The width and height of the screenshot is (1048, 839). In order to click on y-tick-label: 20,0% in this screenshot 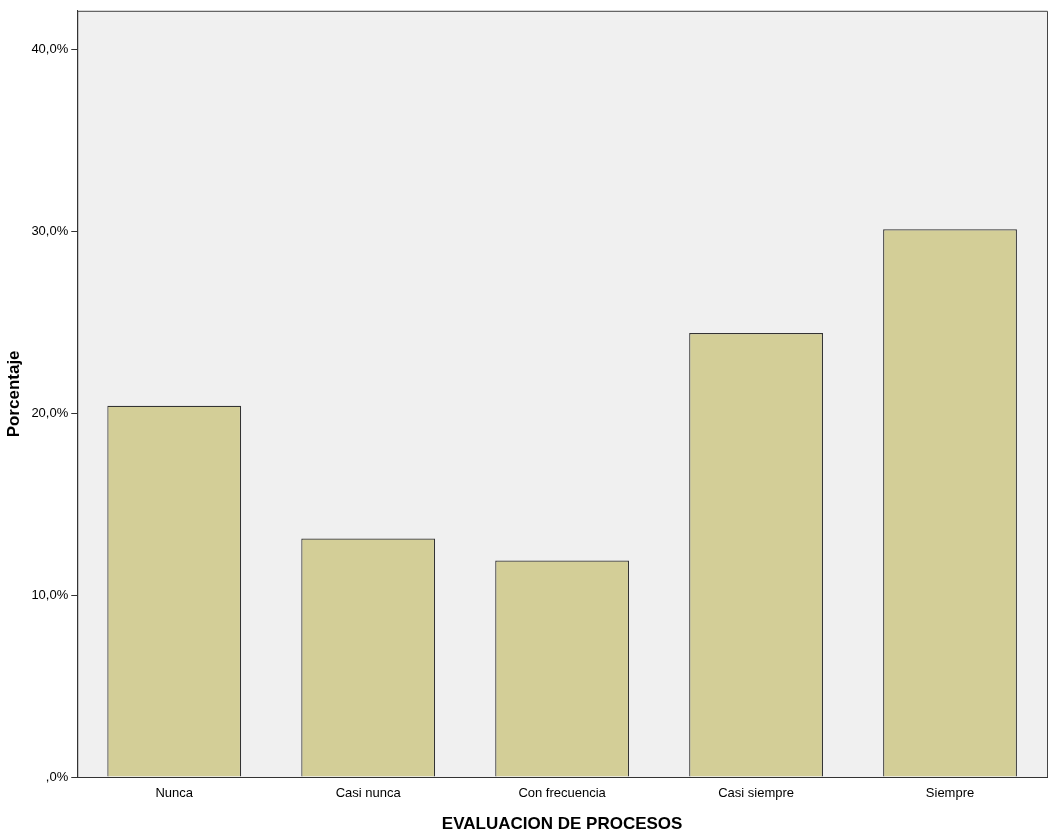, I will do `click(50, 412)`.